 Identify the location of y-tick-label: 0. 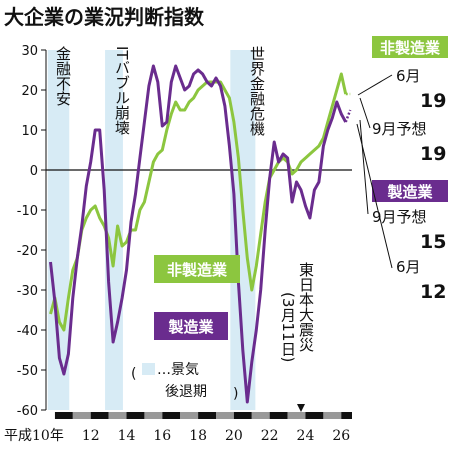
(34, 171).